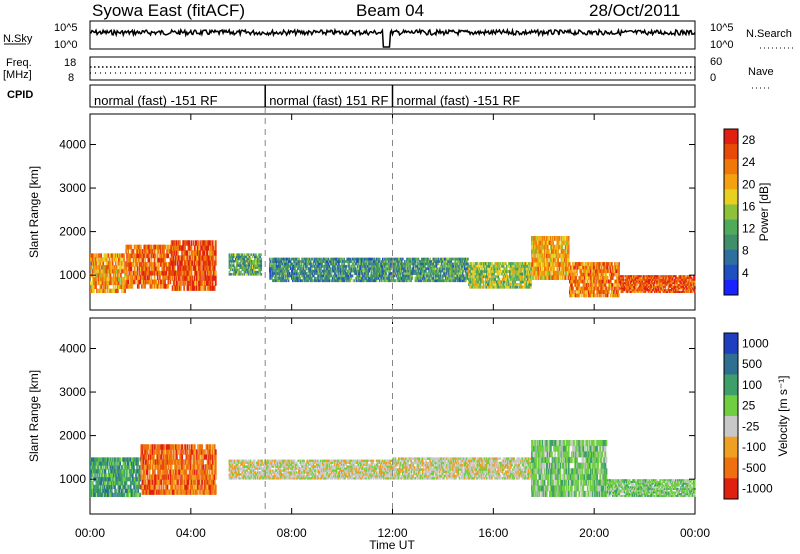 This screenshot has height=554, width=800. Describe the element at coordinates (749, 162) in the screenshot. I see `colorbar-tick-label: 24` at that location.